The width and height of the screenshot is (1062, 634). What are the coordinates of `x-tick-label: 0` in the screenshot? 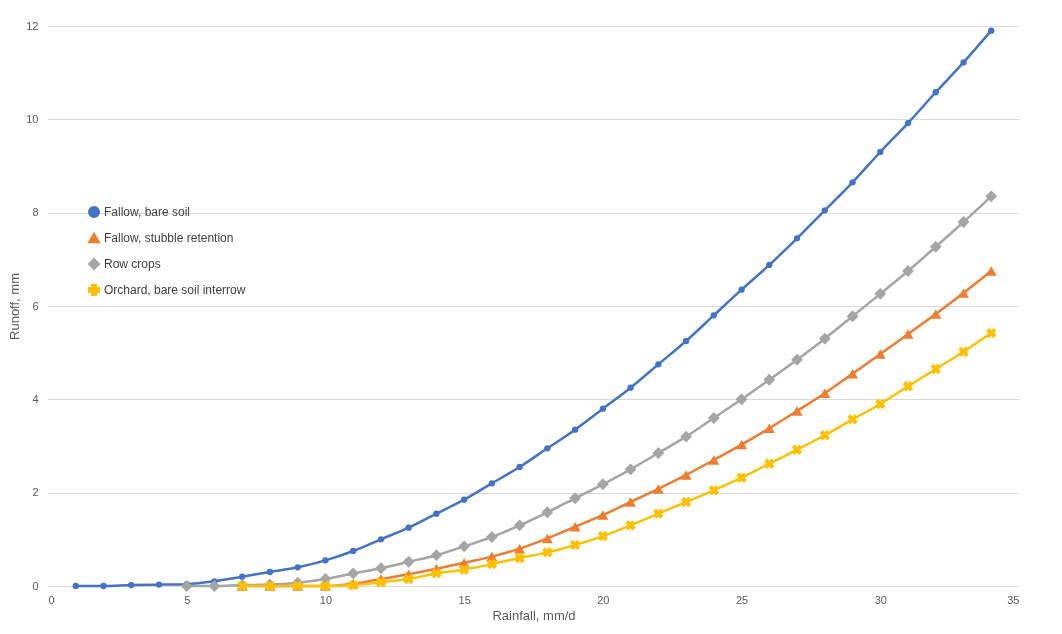 It's located at (51, 599).